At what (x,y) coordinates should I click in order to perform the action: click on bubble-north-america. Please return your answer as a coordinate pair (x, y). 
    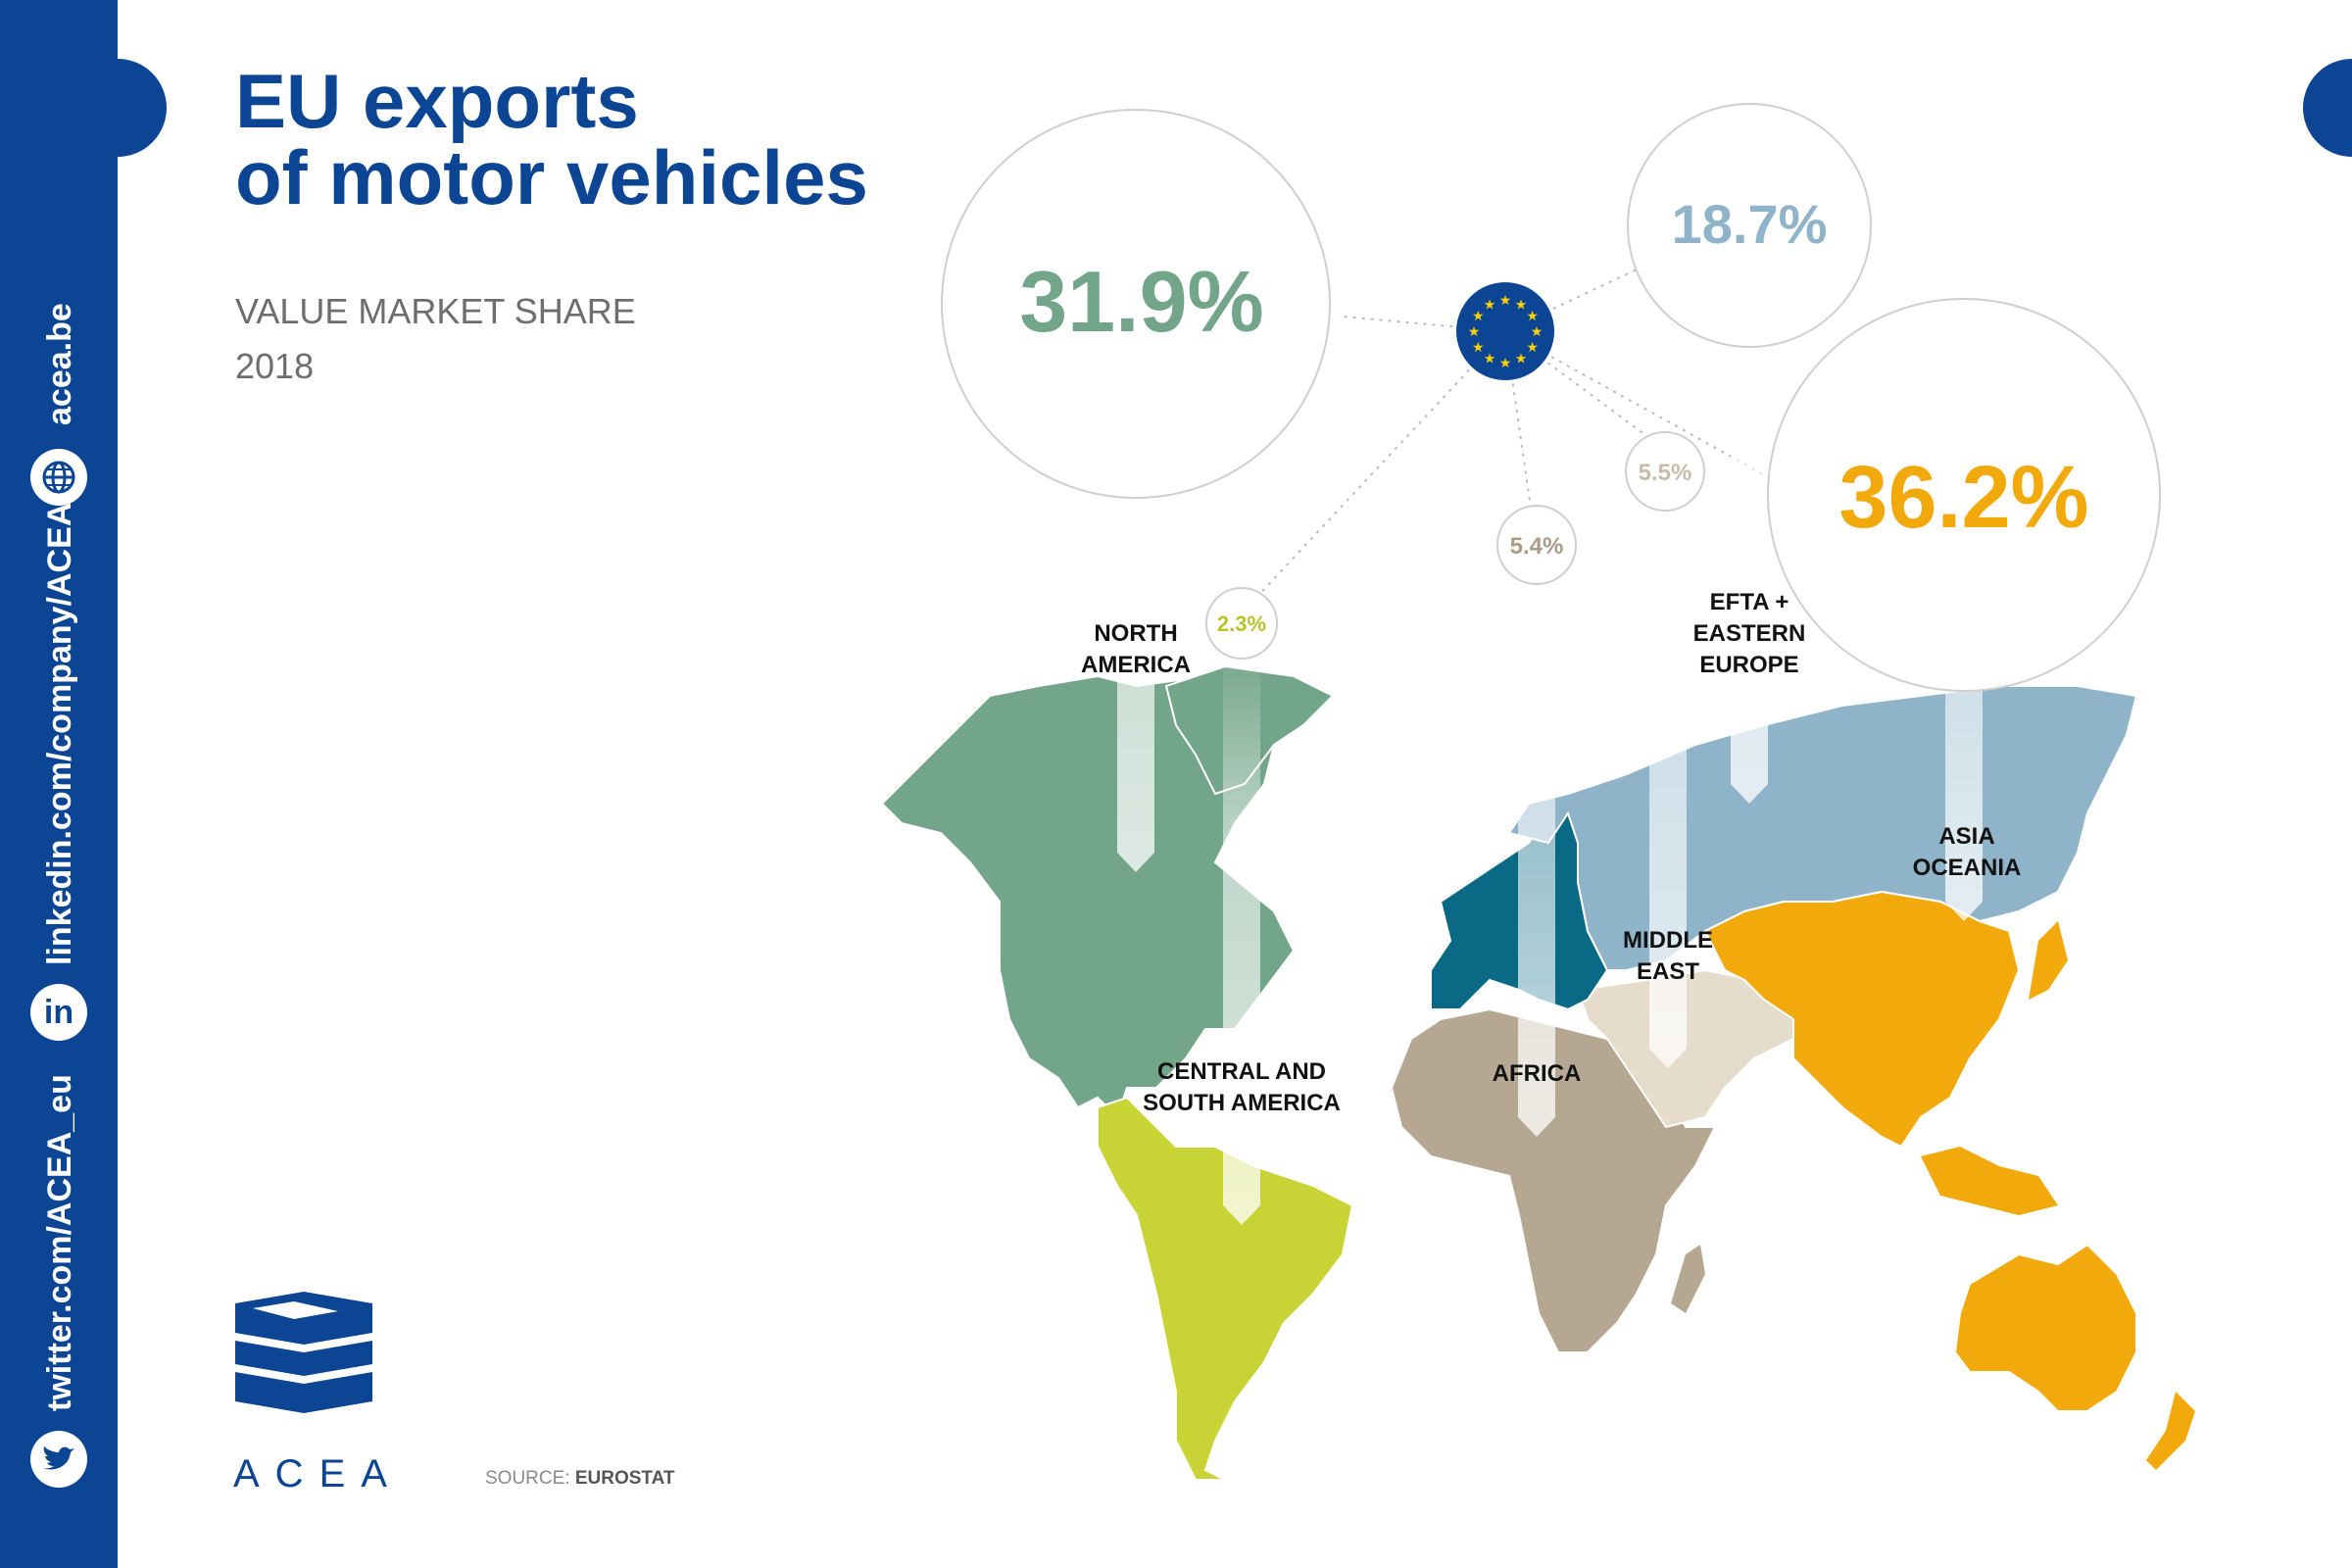
    Looking at the image, I should click on (1136, 304).